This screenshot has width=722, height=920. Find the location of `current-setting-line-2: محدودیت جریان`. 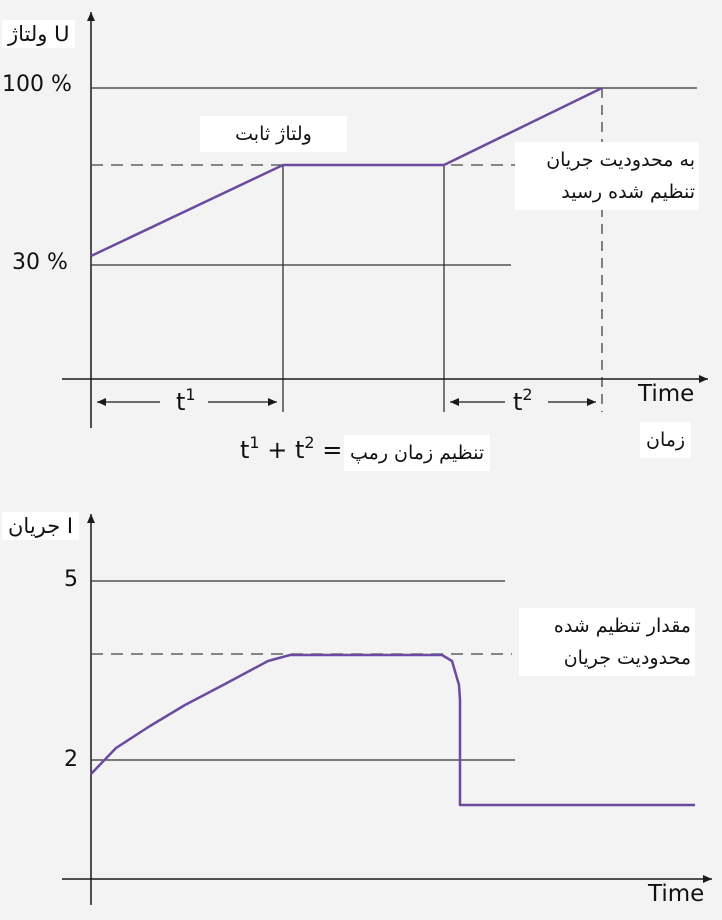

current-setting-line-2: محدودیت جریان is located at coordinates (627, 658).